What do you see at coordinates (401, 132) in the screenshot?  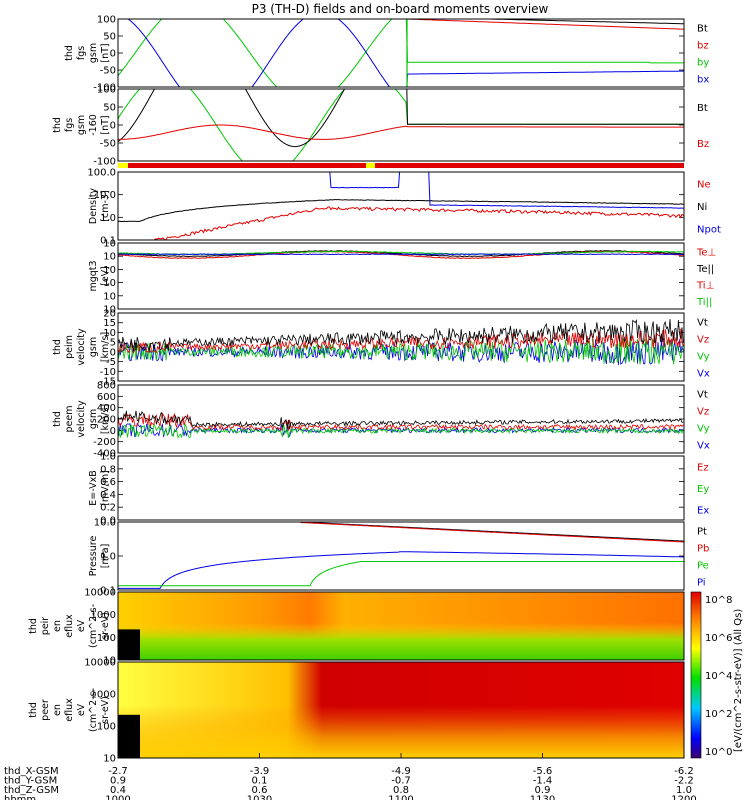 I see `series-Bz` at bounding box center [401, 132].